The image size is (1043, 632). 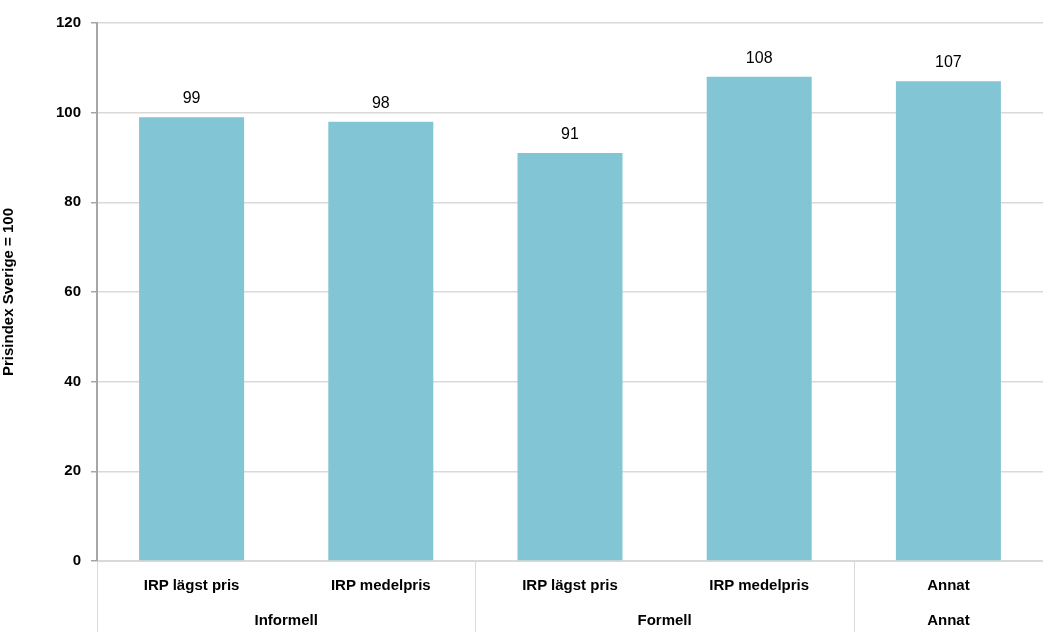 What do you see at coordinates (191, 98) in the screenshot?
I see `data-label: 99` at bounding box center [191, 98].